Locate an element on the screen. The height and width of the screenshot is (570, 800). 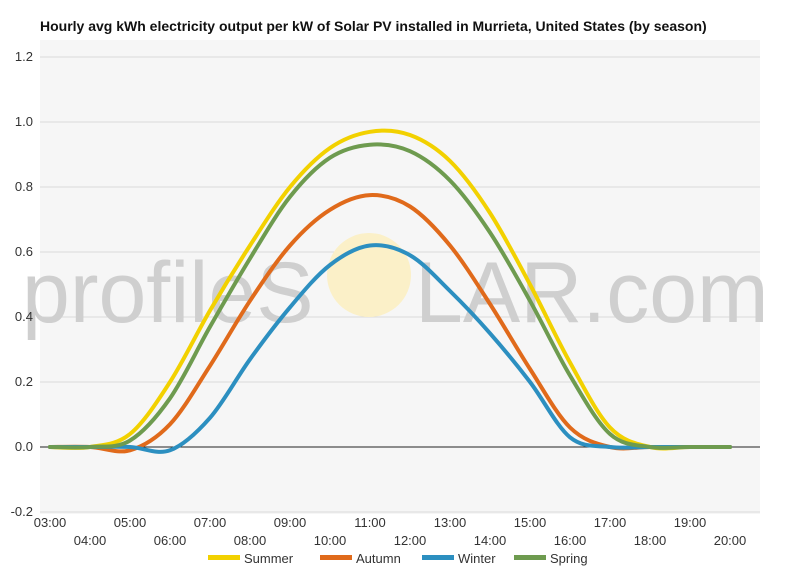
legend-label: Winter is located at coordinates (477, 558).